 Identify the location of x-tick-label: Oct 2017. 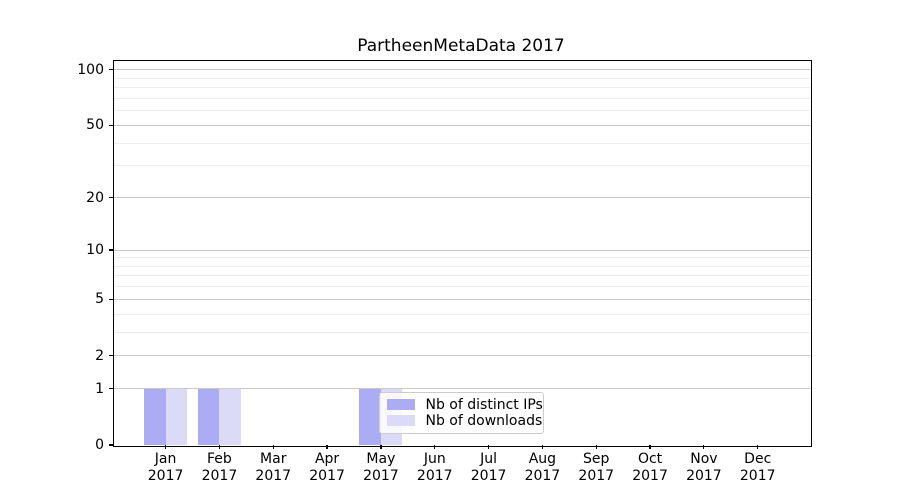
(650, 467).